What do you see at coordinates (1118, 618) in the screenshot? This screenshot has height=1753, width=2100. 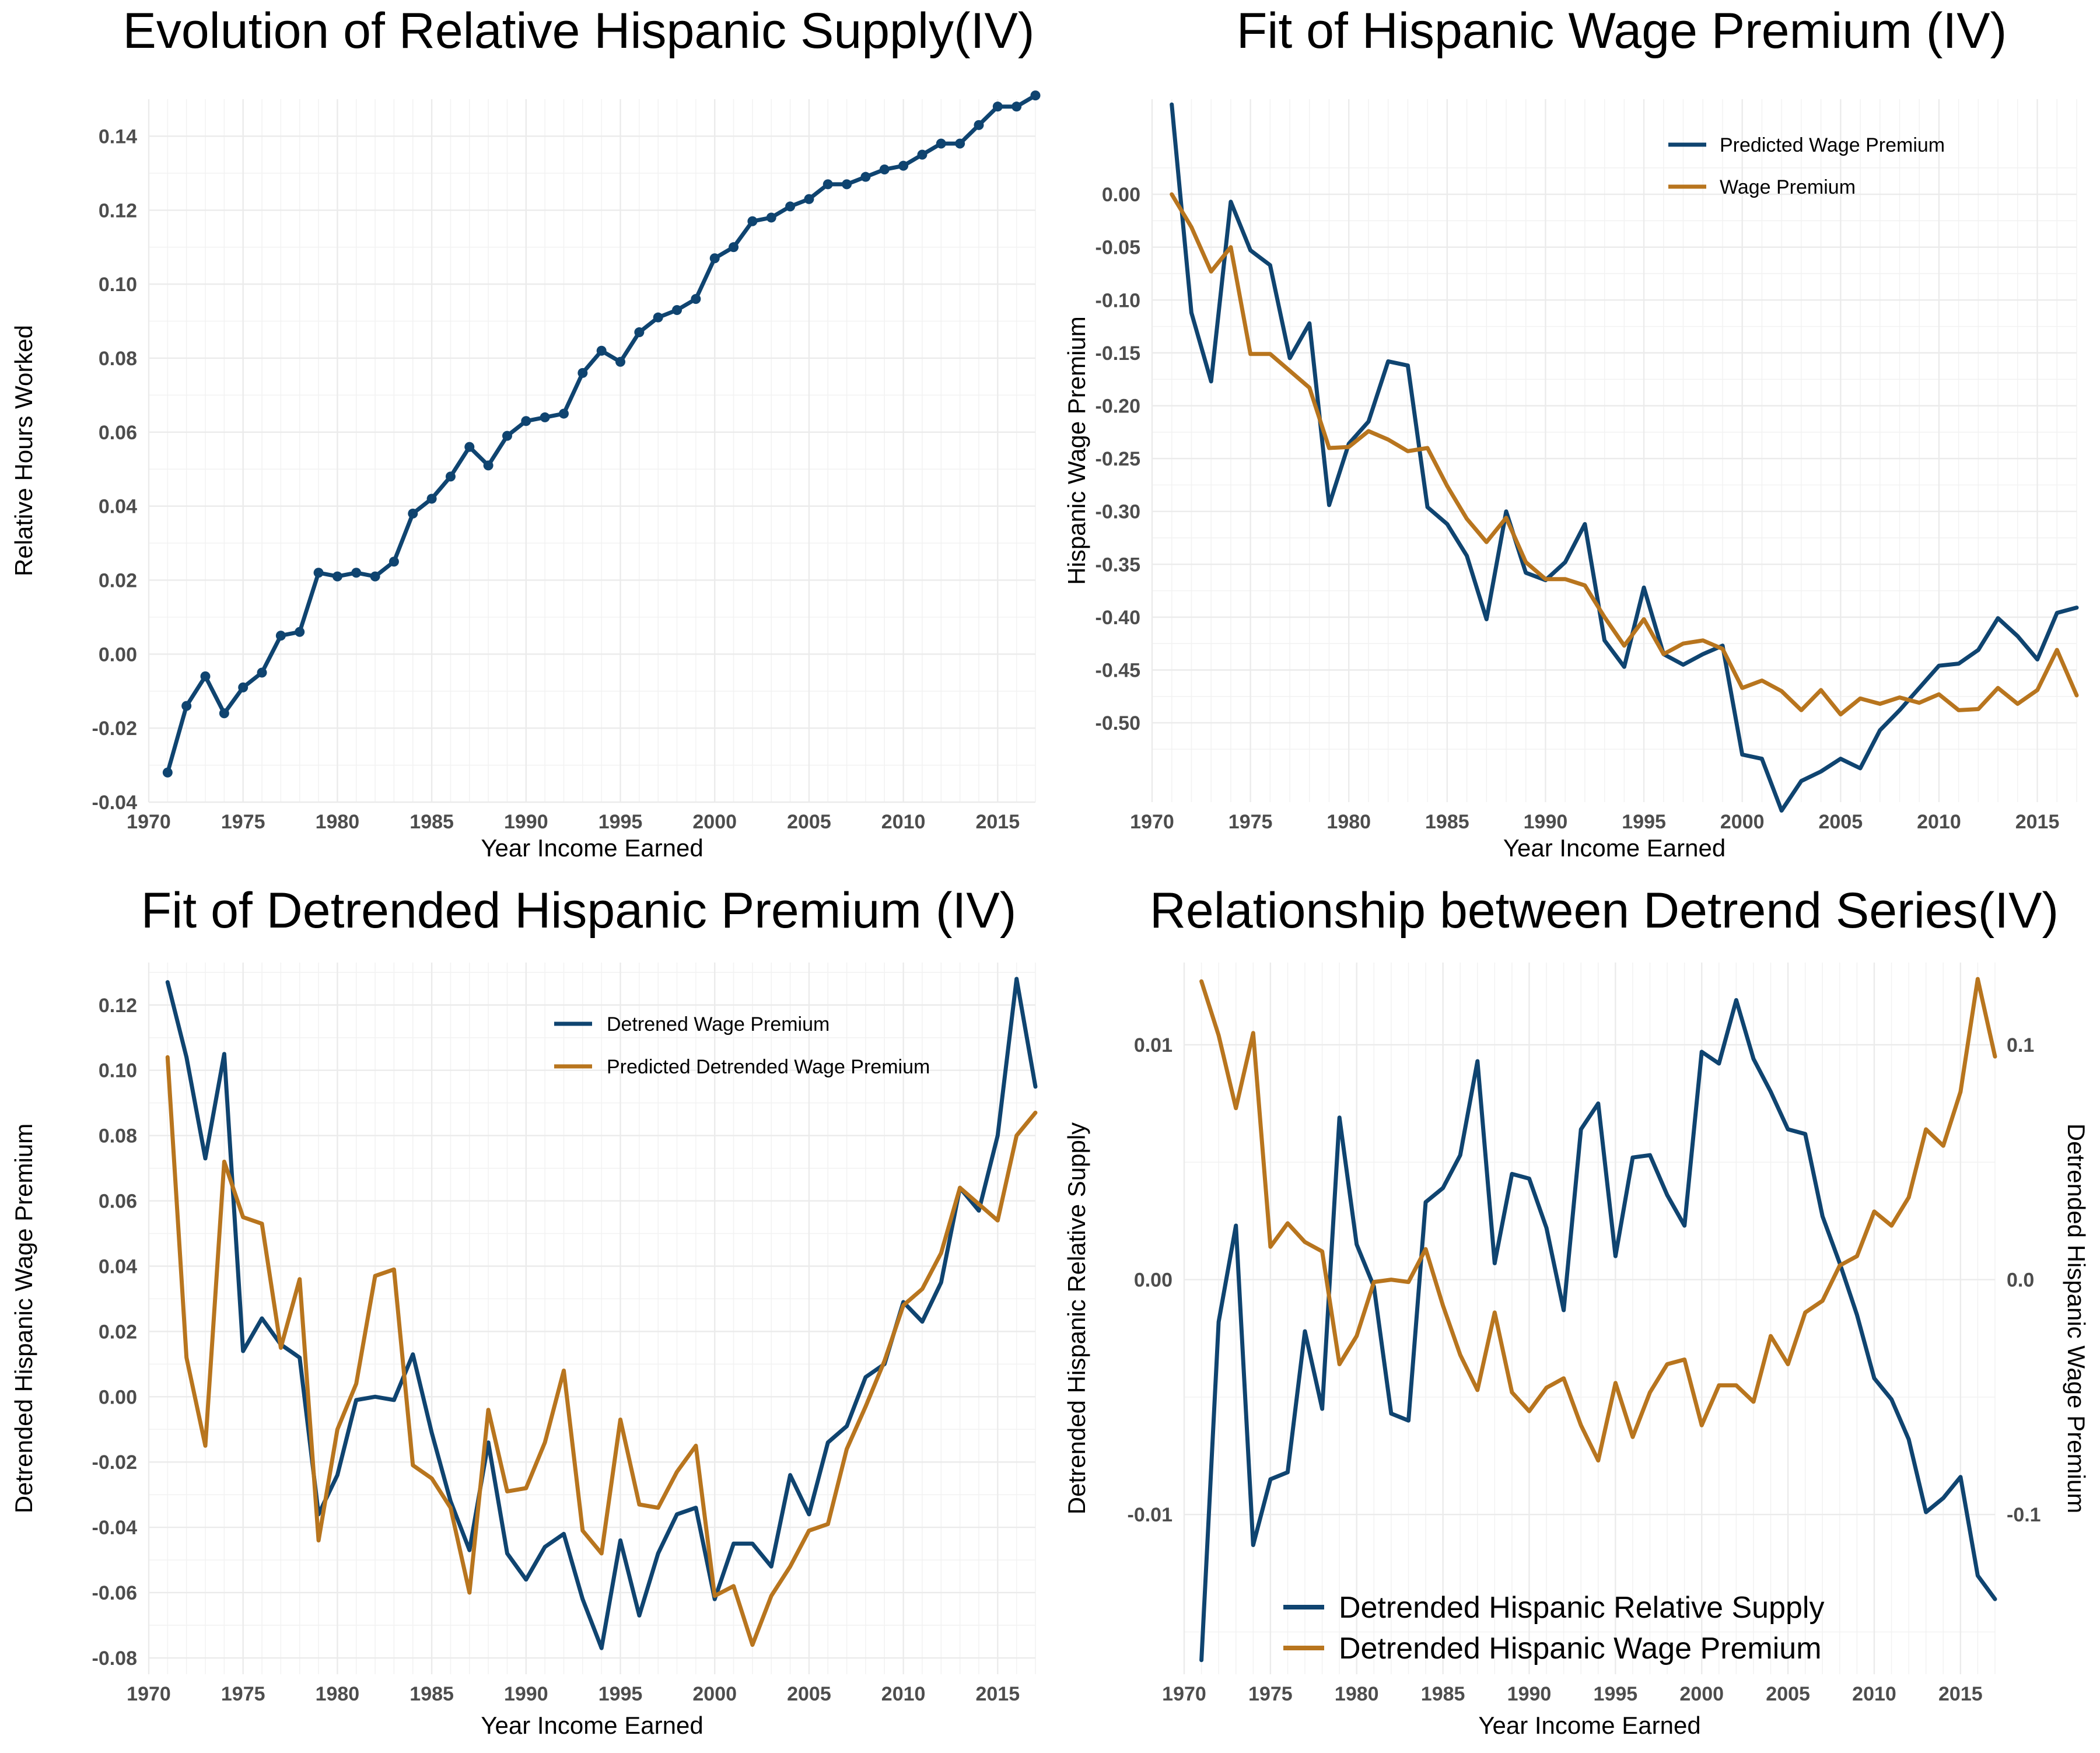 I see `y-tick-label: -0.40` at bounding box center [1118, 618].